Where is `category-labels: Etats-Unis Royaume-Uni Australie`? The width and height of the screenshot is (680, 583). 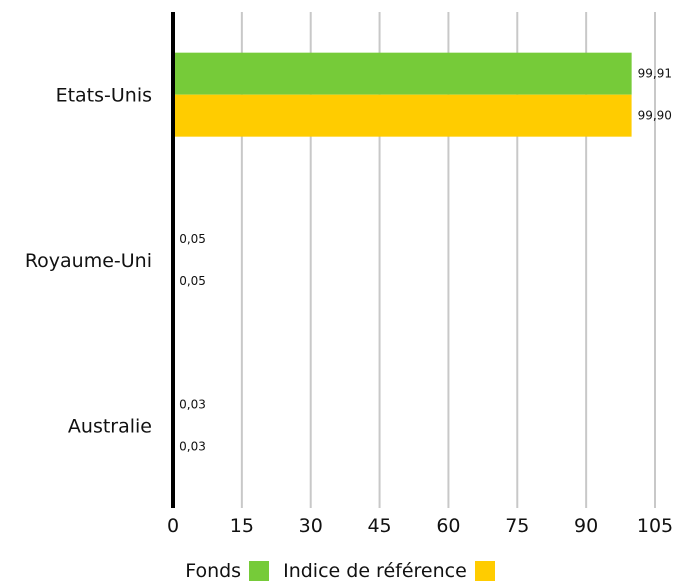 category-labels: Etats-Unis Royaume-Uni Australie is located at coordinates (88, 261).